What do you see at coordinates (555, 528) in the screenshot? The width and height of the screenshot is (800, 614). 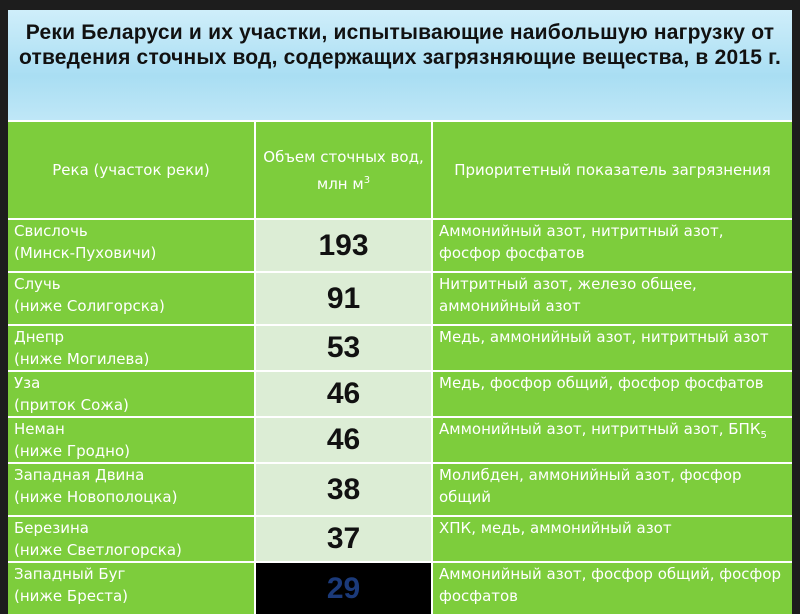 I see `indicator-text: ХПК, медь, аммонийный азот` at bounding box center [555, 528].